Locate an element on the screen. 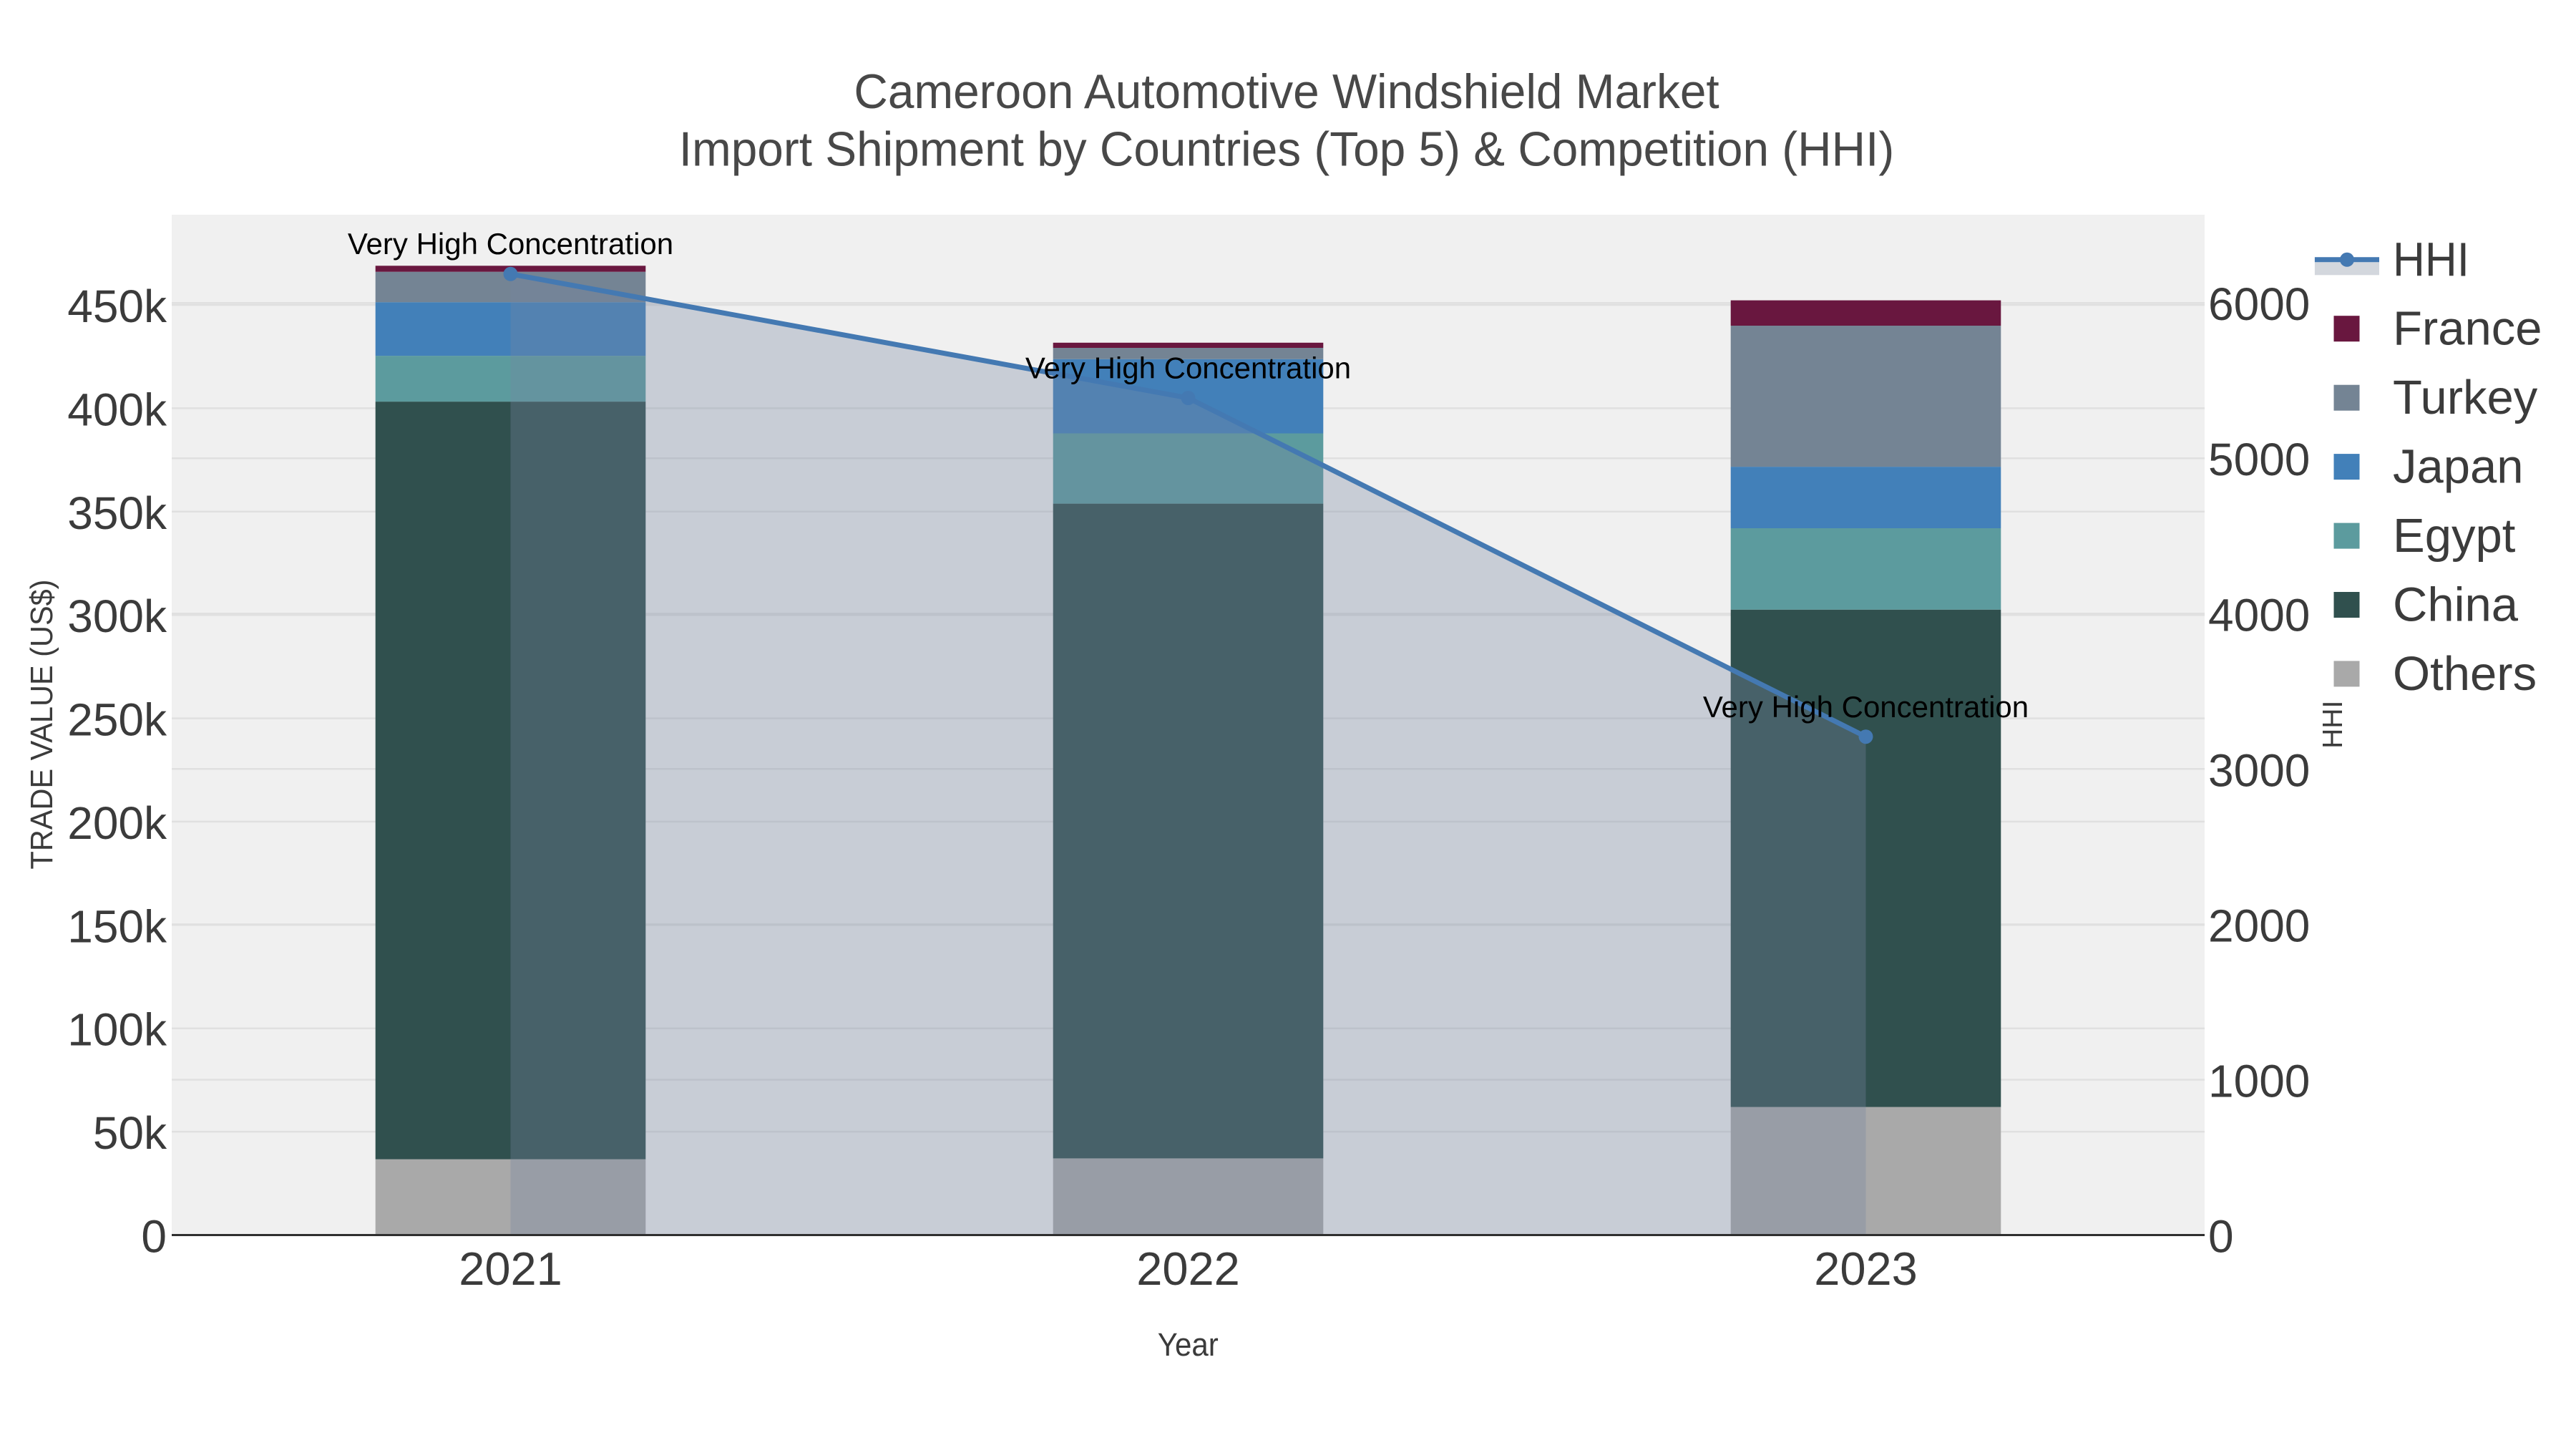 Image resolution: width=2576 pixels, height=1453 pixels. svg-text: Turkey is located at coordinates (2465, 397).